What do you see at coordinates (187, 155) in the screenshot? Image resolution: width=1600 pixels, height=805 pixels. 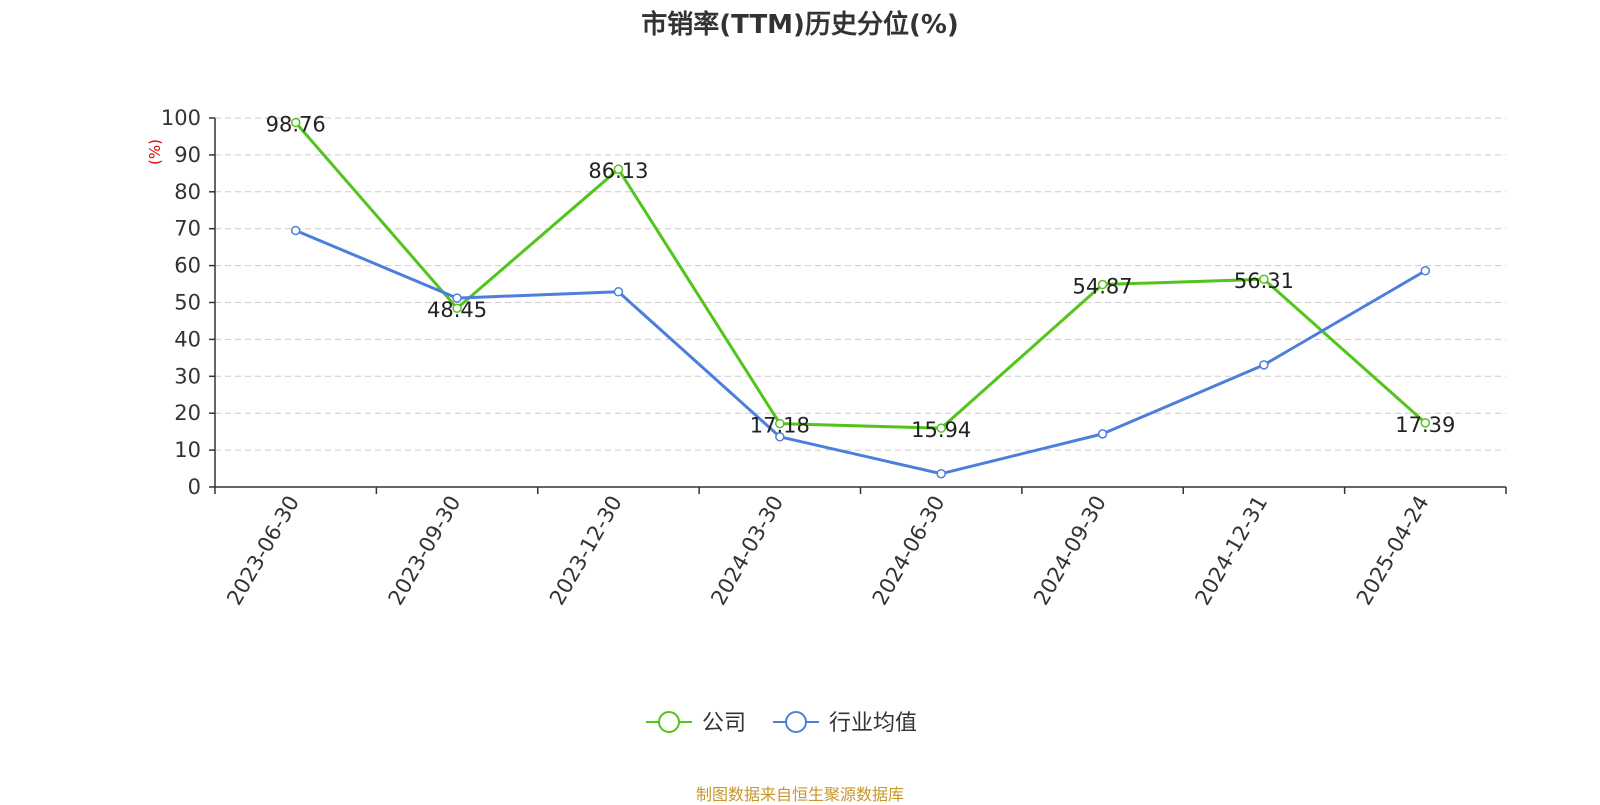 I see `y-tick-label: 90` at bounding box center [187, 155].